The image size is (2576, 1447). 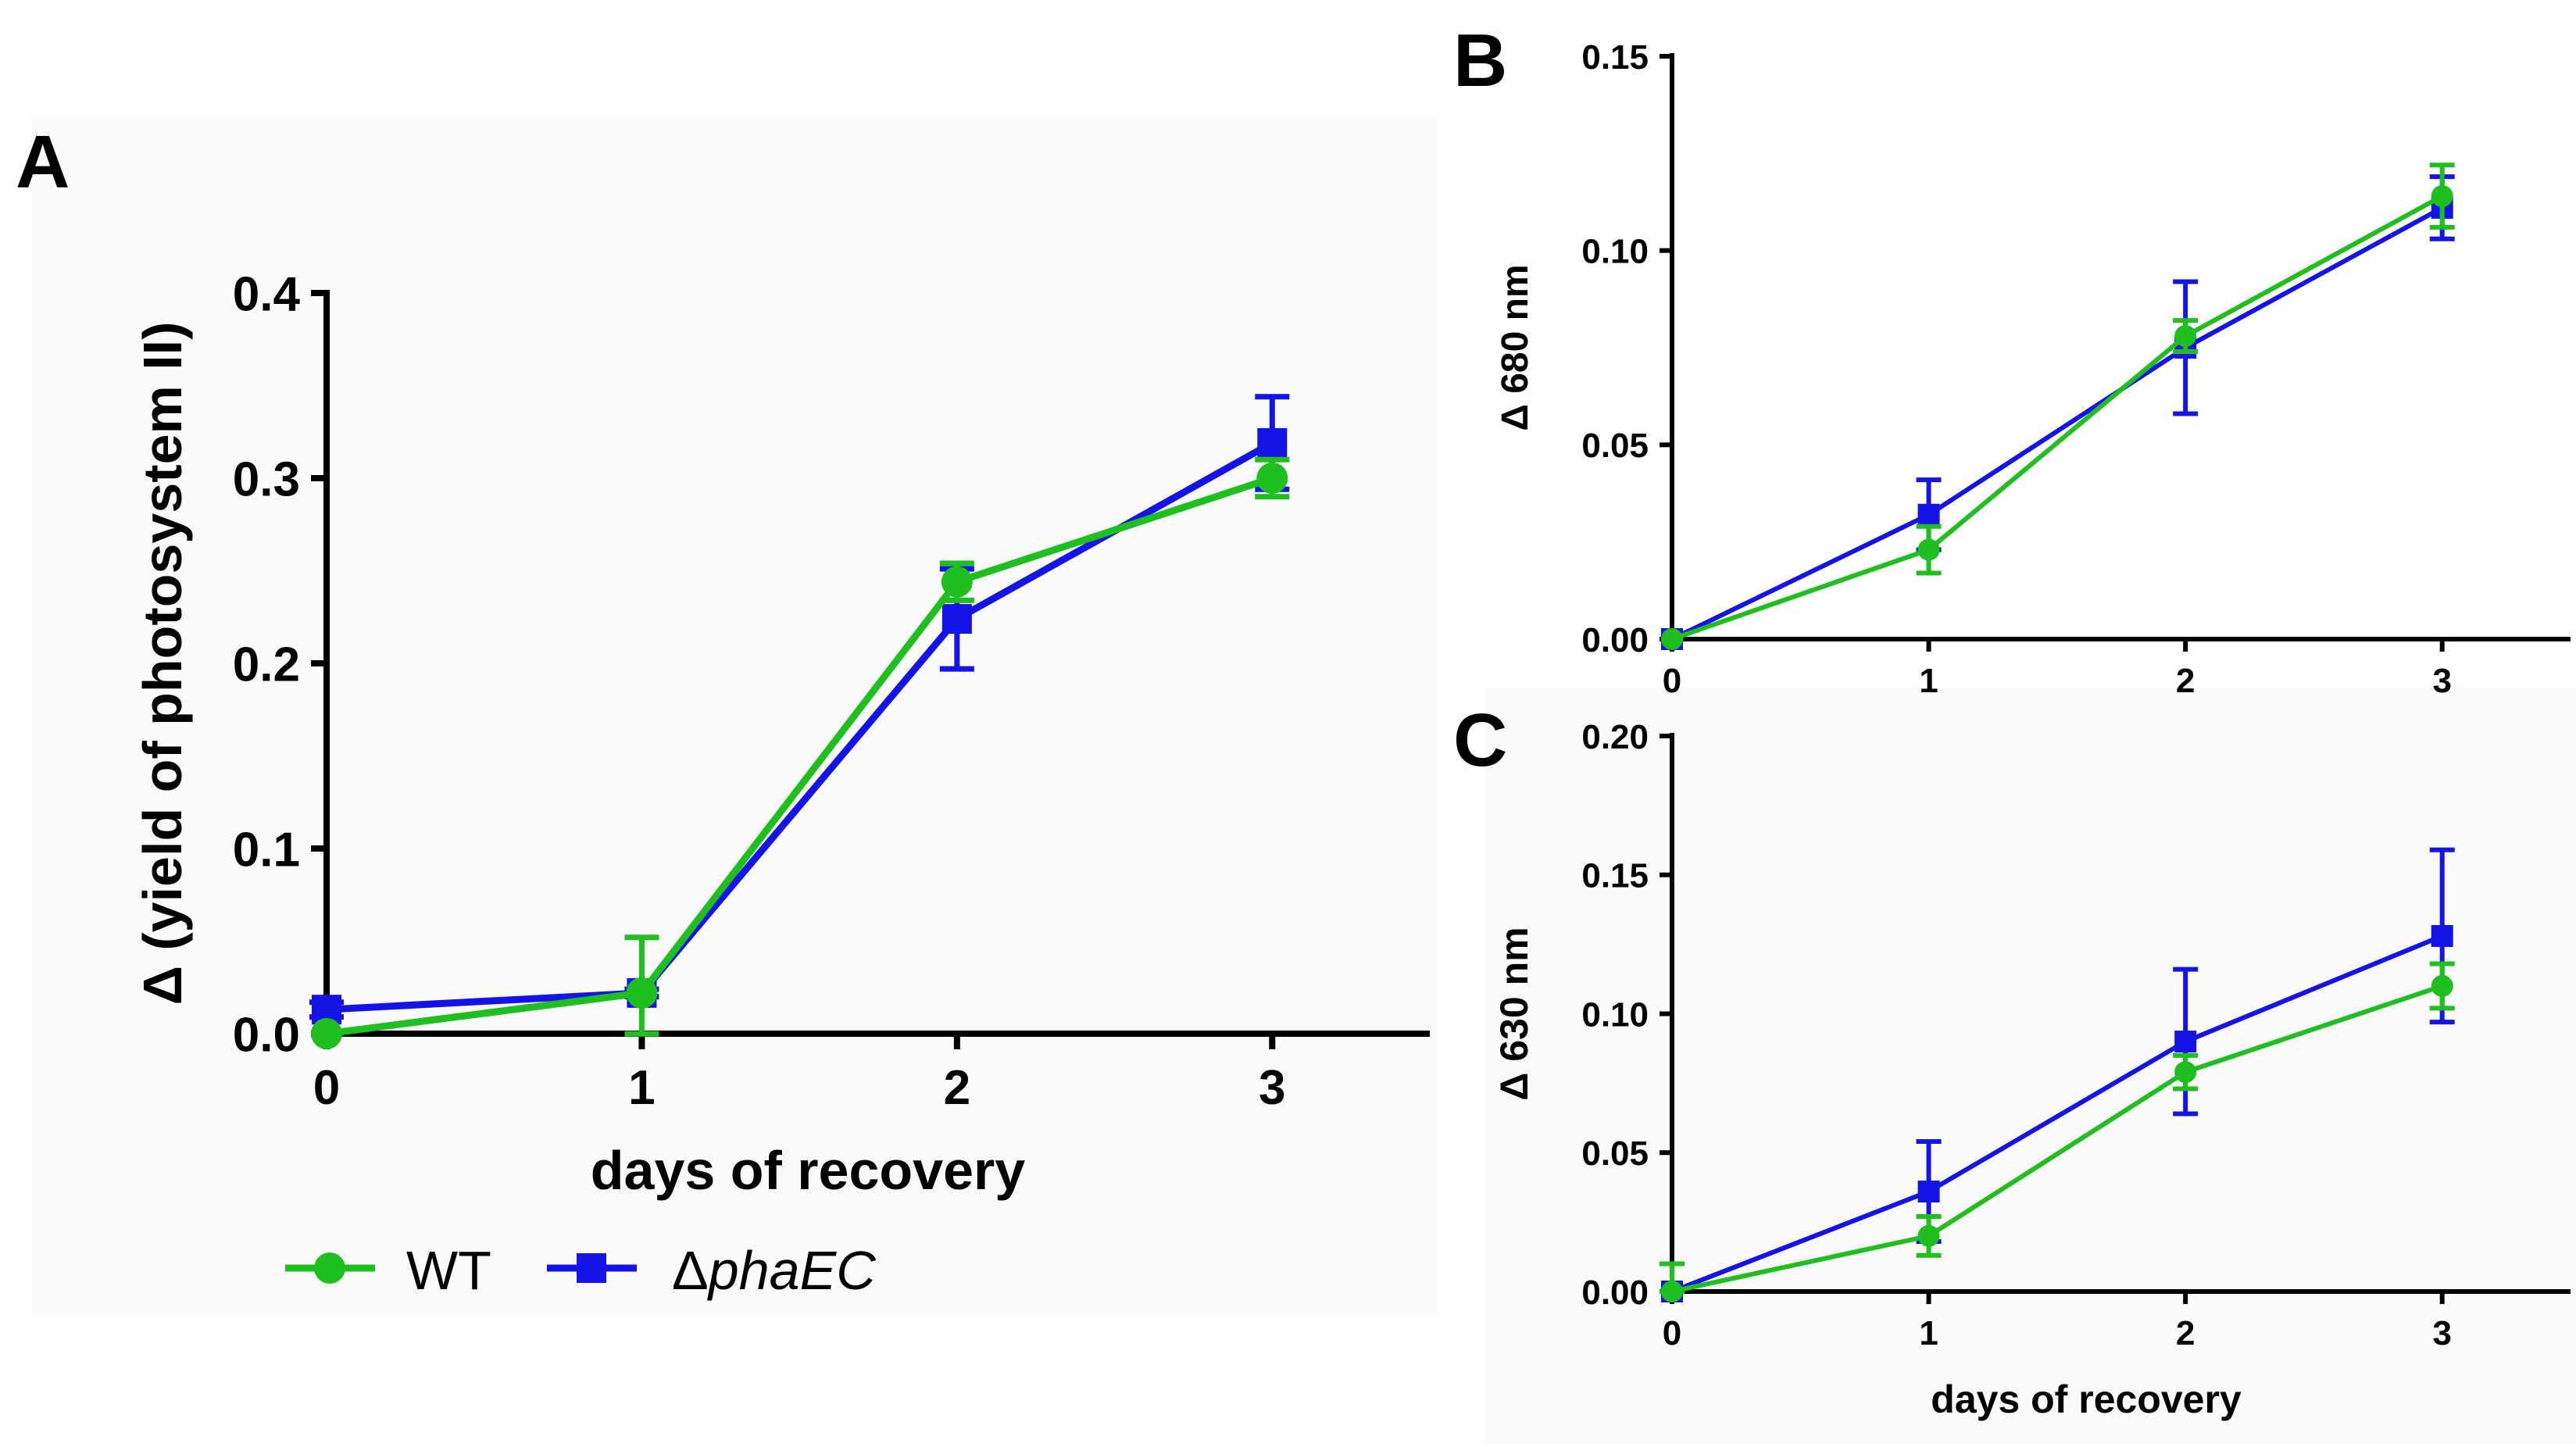 What do you see at coordinates (1615, 876) in the screenshot?
I see `panel-c-y-tick-label: 0.15` at bounding box center [1615, 876].